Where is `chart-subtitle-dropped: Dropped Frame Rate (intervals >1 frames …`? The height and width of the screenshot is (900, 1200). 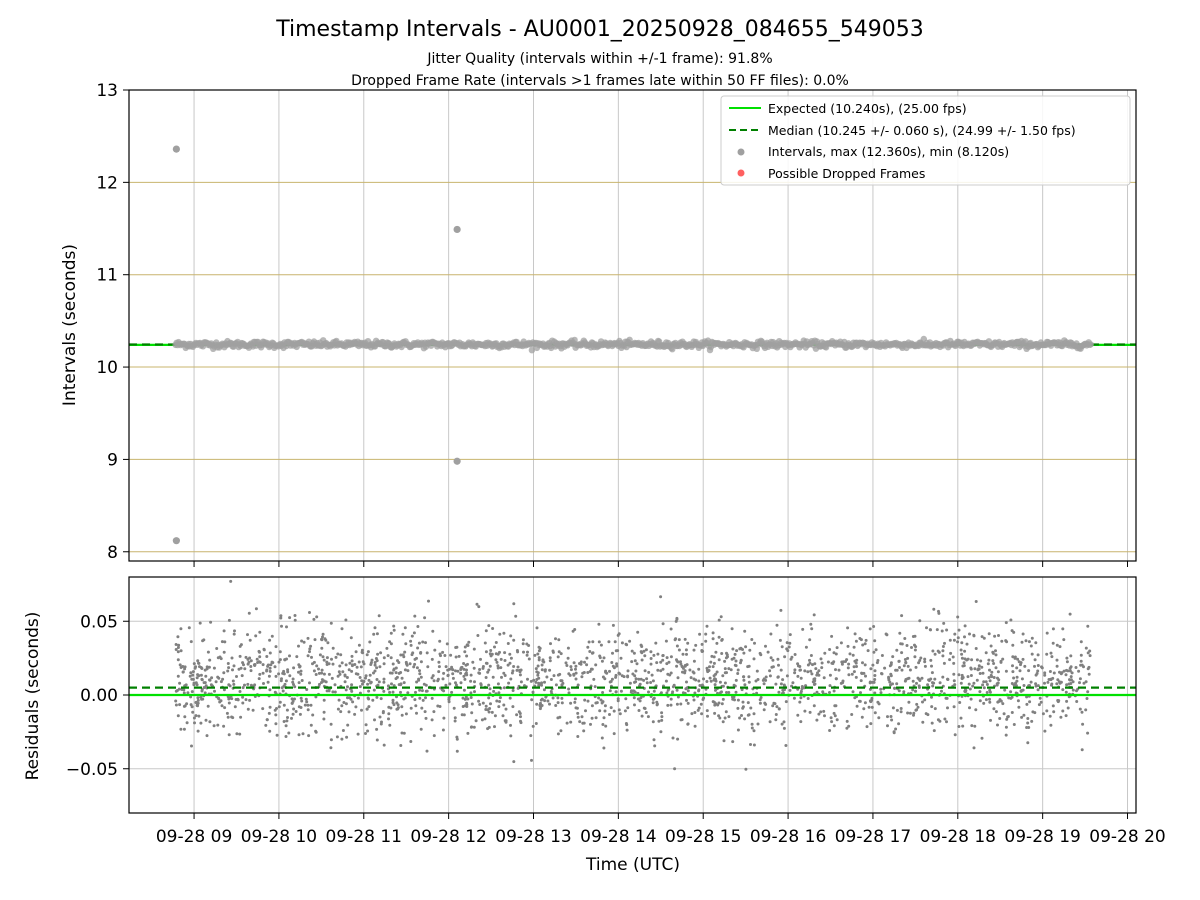
chart-subtitle-dropped: Dropped Frame Rate (intervals >1 frames … is located at coordinates (600, 81).